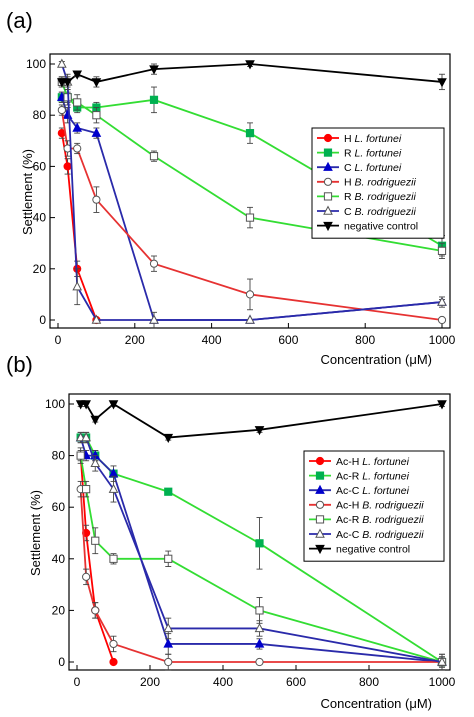 Image resolution: width=474 pixels, height=717 pixels. What do you see at coordinates (380, 506) in the screenshot?
I see `legend-label: Ac-H B. rodriguezii` at bounding box center [380, 506].